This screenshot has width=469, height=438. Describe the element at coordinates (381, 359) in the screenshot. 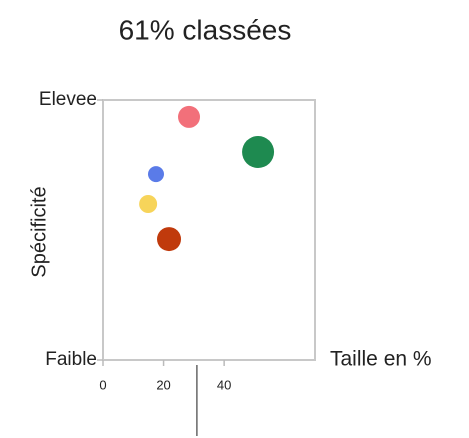

I see `x-axis-label: Taille en %` at that location.